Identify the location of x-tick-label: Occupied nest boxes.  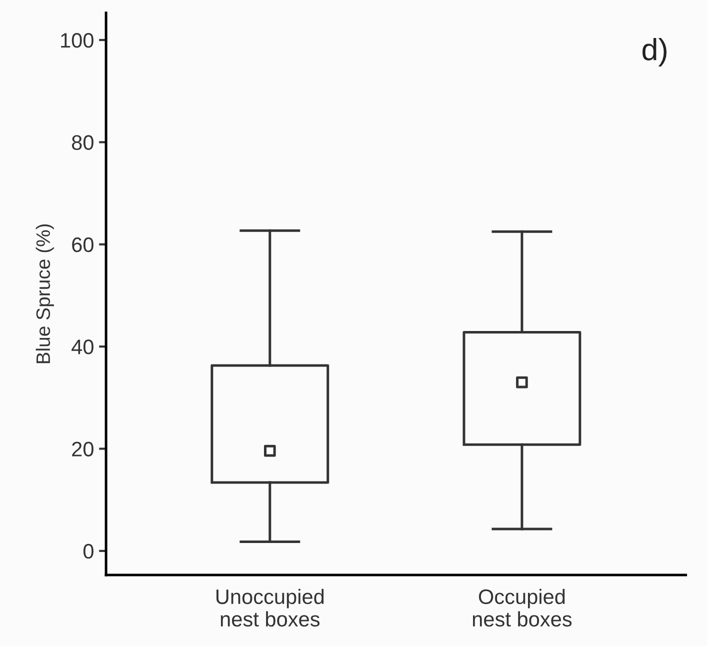
(522, 607).